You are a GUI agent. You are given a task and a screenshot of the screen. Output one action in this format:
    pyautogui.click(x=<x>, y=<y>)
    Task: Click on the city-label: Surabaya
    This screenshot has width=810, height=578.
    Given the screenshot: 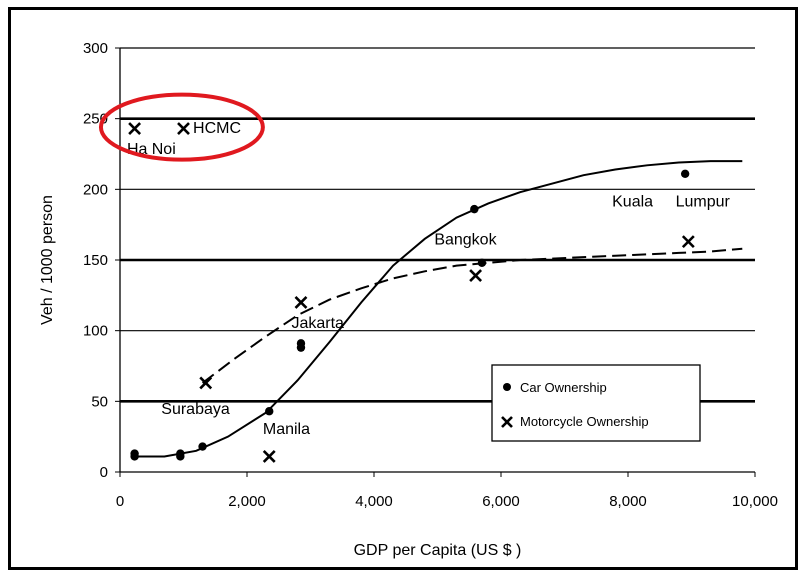 What is the action you would take?
    pyautogui.click(x=195, y=409)
    